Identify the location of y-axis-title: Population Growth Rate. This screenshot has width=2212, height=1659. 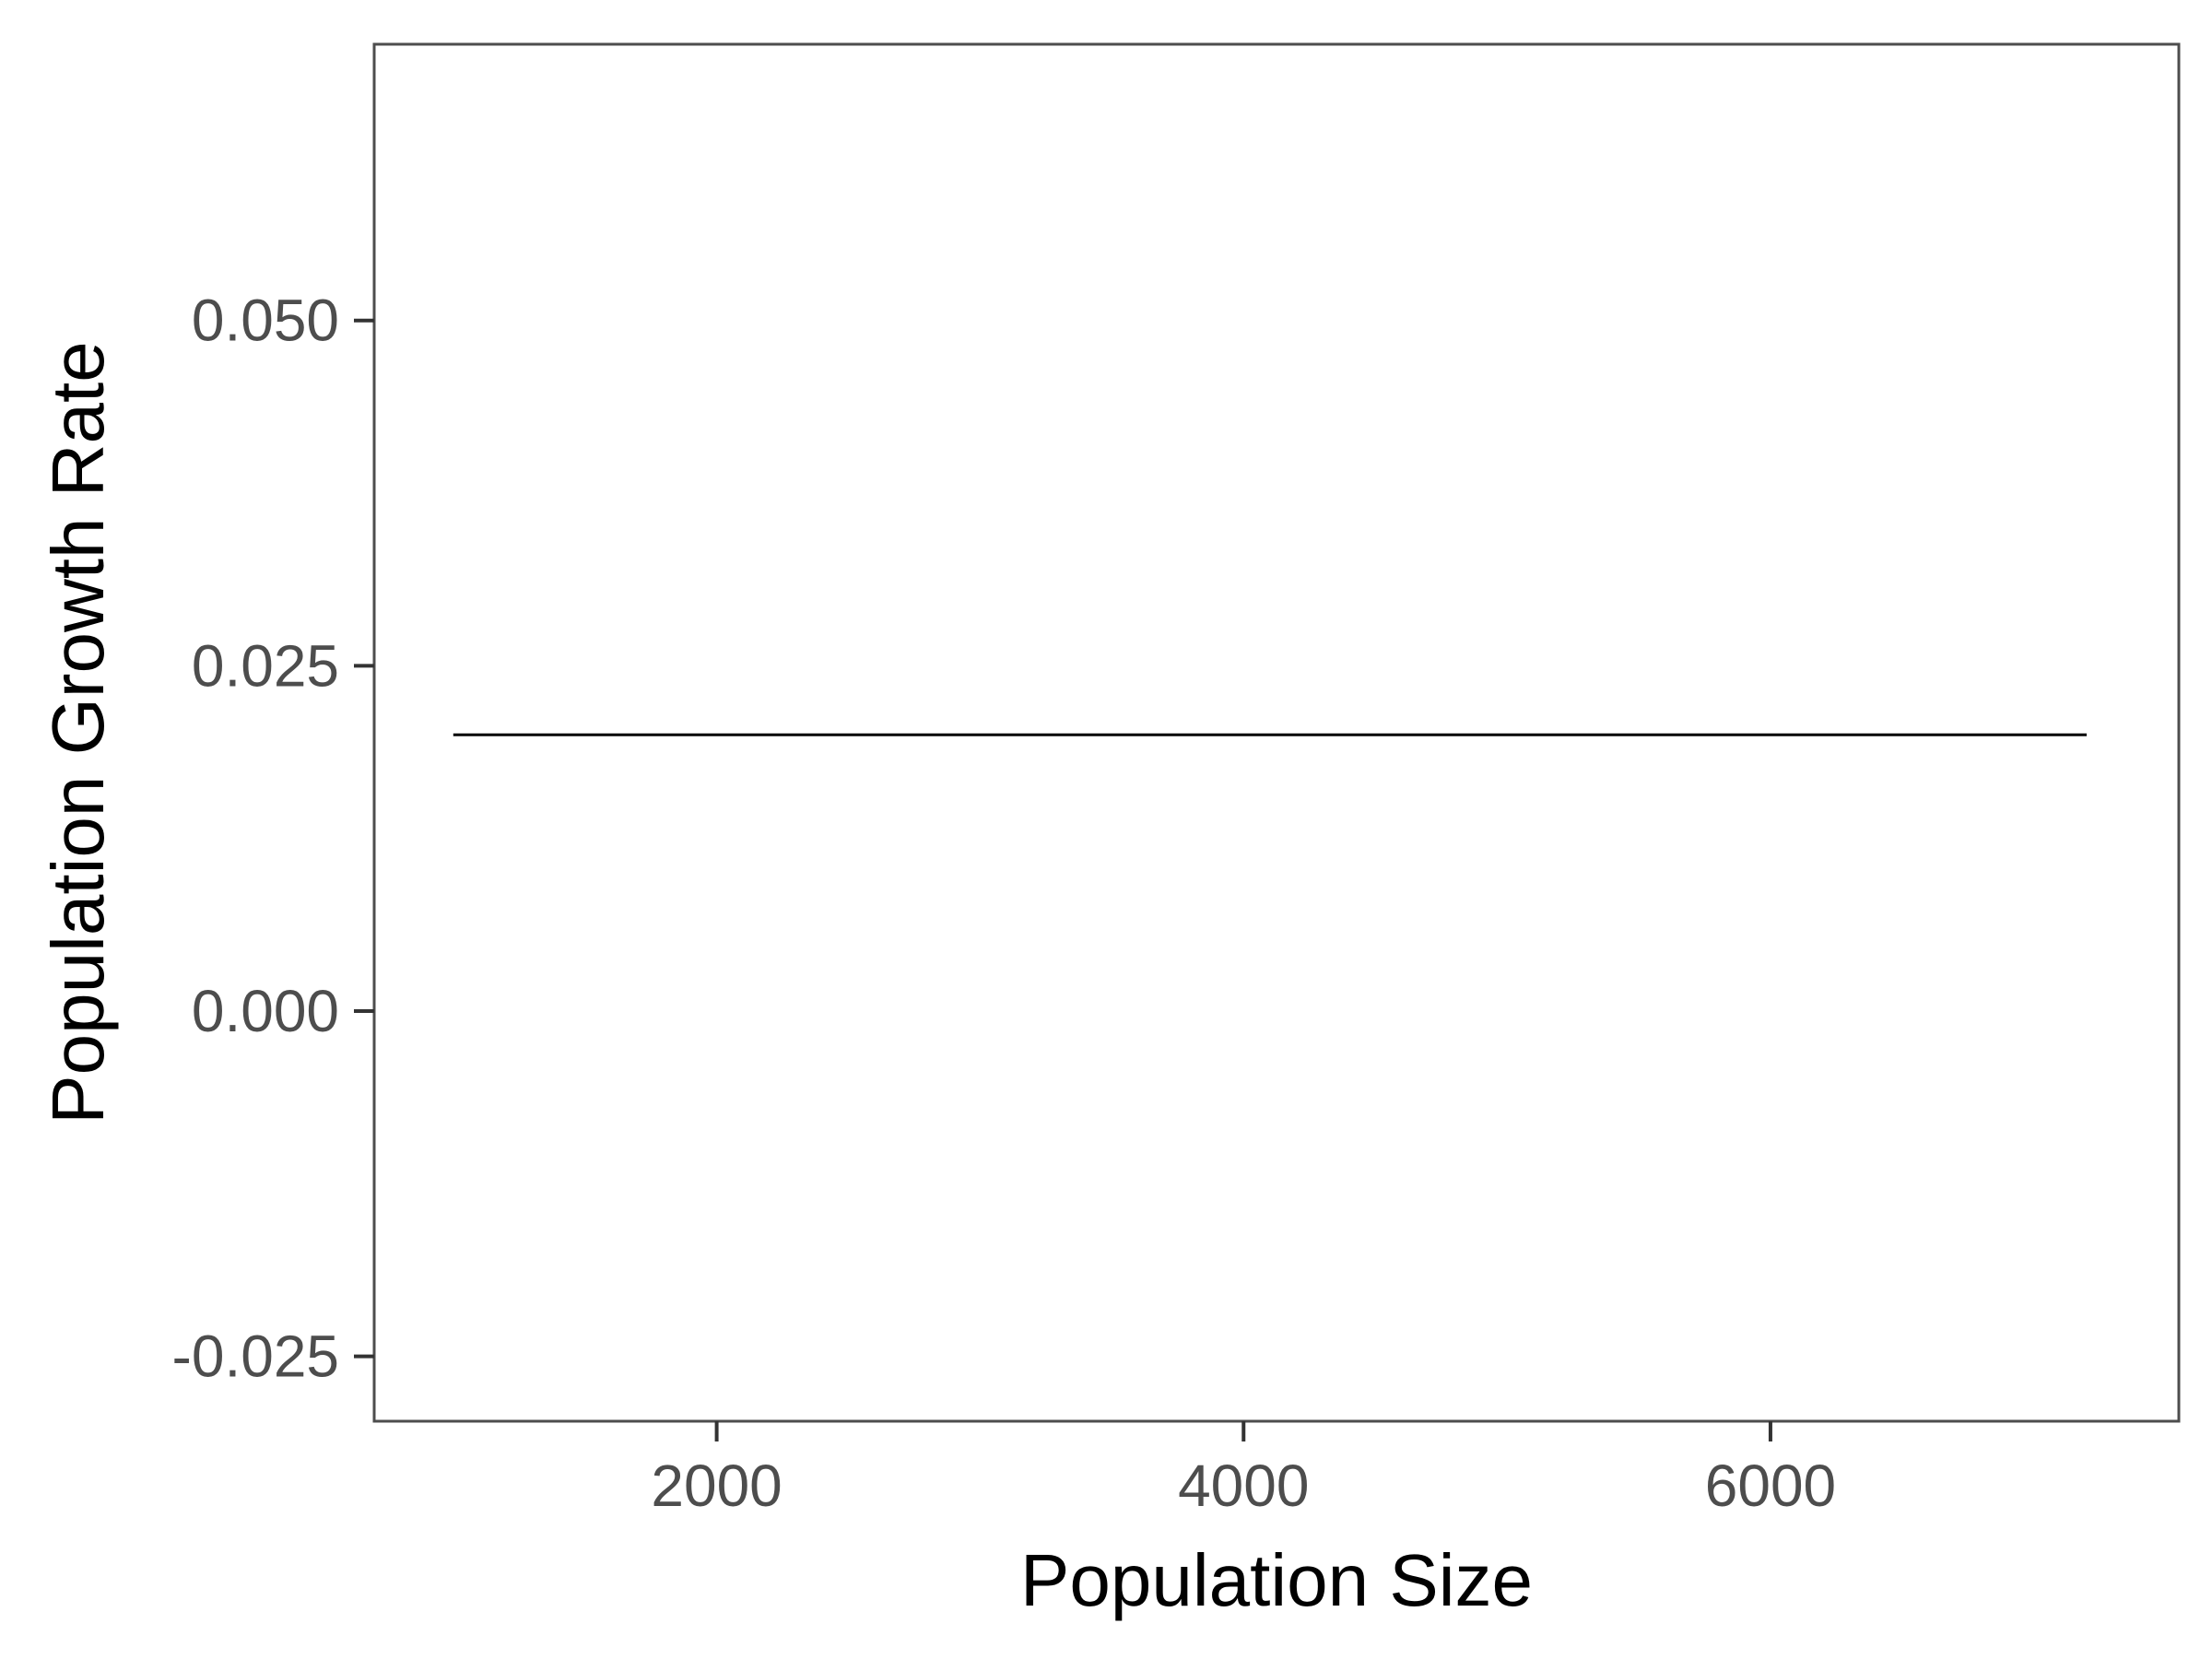
(78, 732).